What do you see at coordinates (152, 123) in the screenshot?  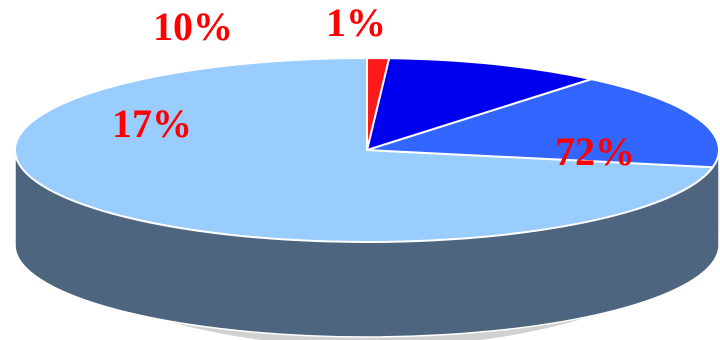 I see `pie-slice-label-2: 17%` at bounding box center [152, 123].